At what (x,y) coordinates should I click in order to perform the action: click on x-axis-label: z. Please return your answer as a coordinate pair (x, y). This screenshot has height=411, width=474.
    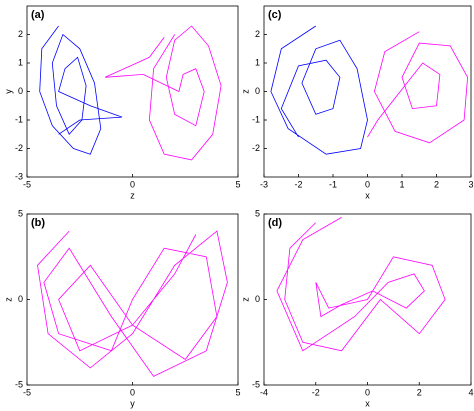
    Looking at the image, I should click on (132, 195).